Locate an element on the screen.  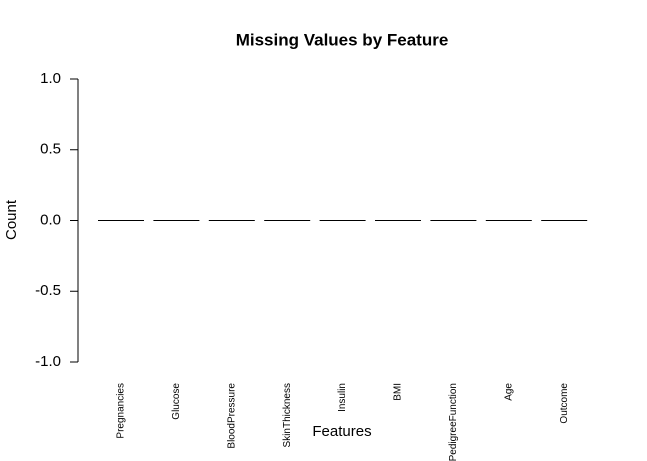
y-tick-label: -1.0 is located at coordinates (48, 361).